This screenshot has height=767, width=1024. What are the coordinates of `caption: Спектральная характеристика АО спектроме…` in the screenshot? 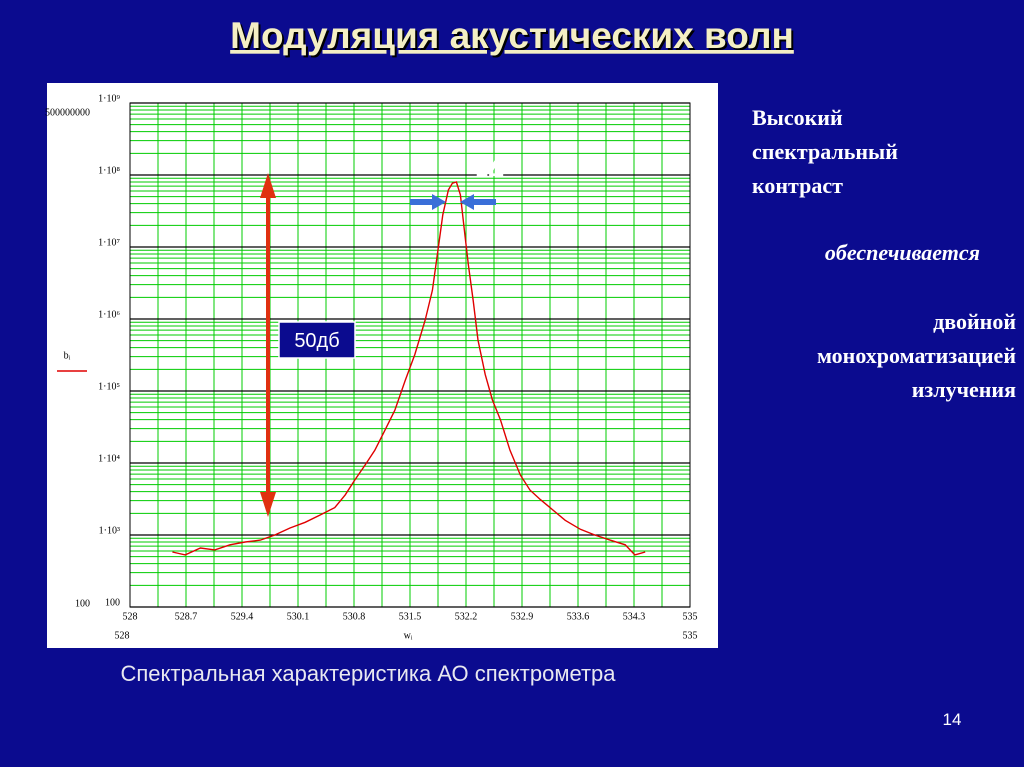 It's located at (368, 673).